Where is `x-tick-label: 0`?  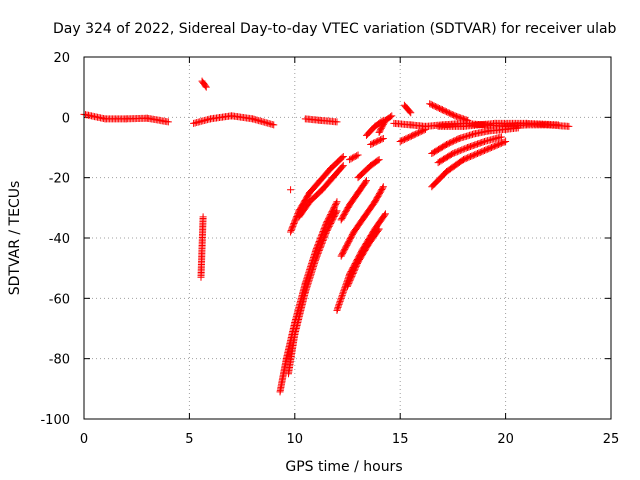
x-tick-label: 0 is located at coordinates (84, 439).